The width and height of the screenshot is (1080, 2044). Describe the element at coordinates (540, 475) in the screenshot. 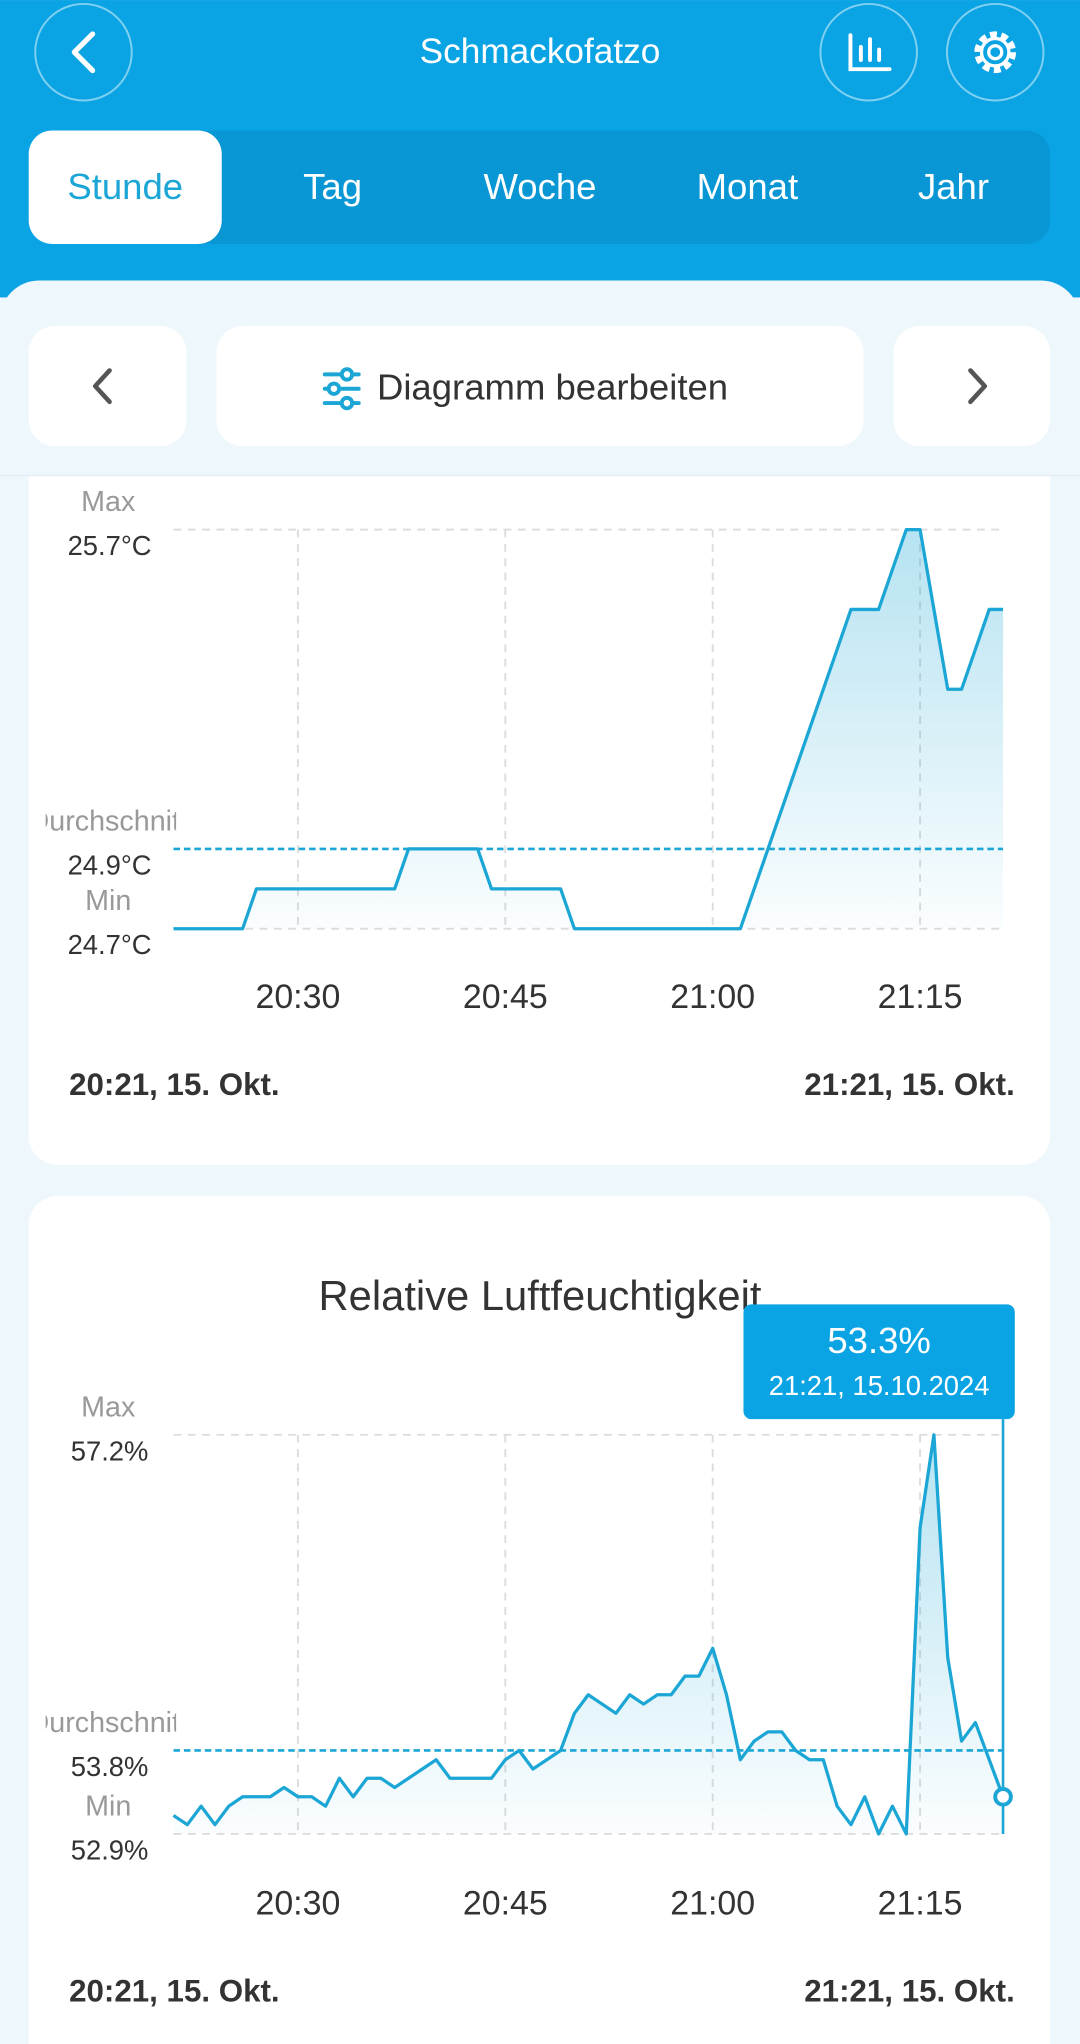

I see `toolbar-divider` at that location.